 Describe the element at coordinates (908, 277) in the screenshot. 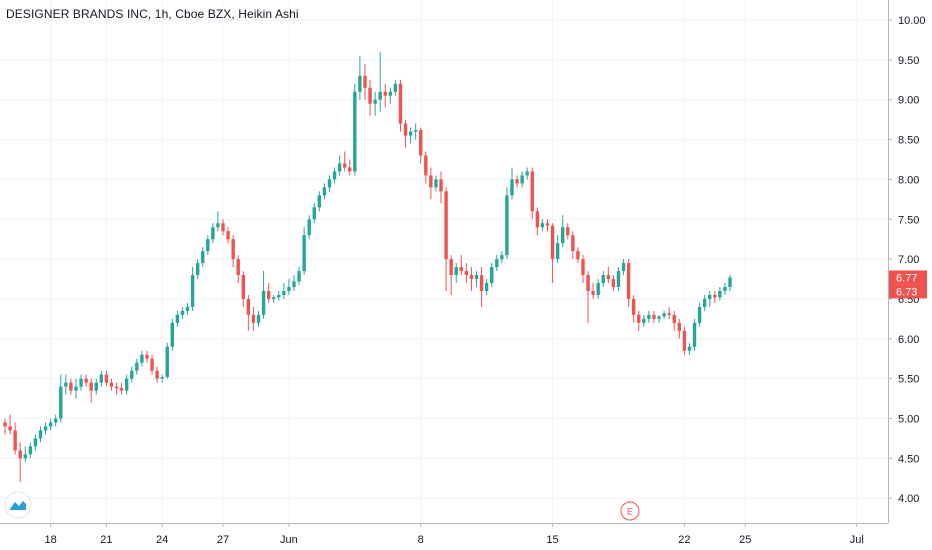

I see `price-tag-bg` at that location.